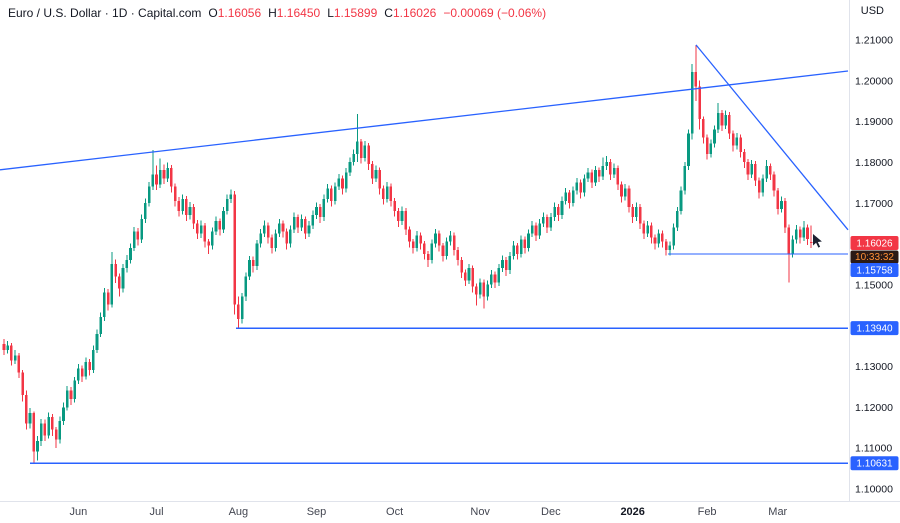  I want to click on descending-trendline, so click(772, 137).